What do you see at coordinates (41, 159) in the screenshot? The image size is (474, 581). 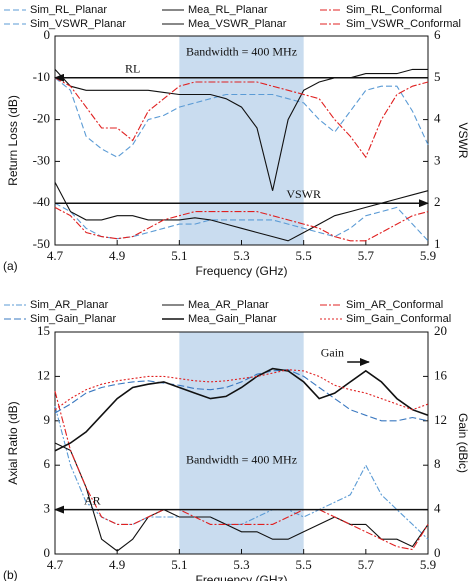 I see `y-tick-label: -30` at bounding box center [41, 159].